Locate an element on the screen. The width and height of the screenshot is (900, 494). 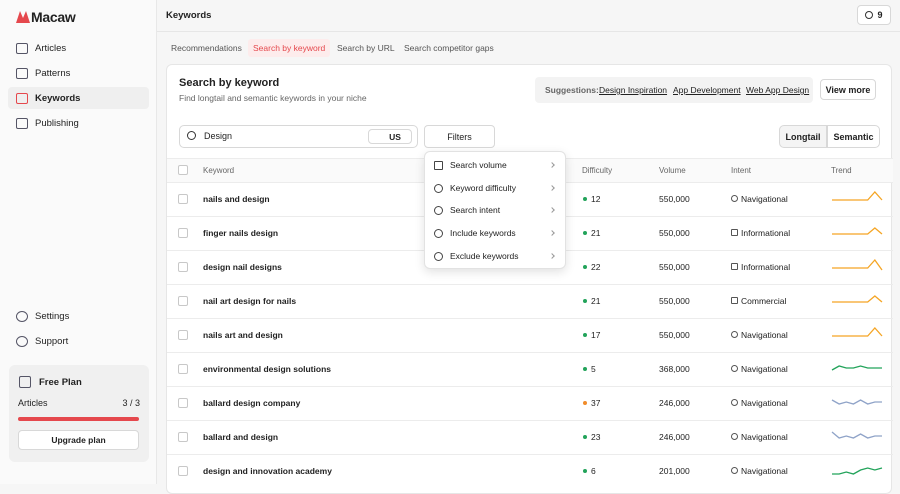
nav-item: Patterns is located at coordinates (52, 73).